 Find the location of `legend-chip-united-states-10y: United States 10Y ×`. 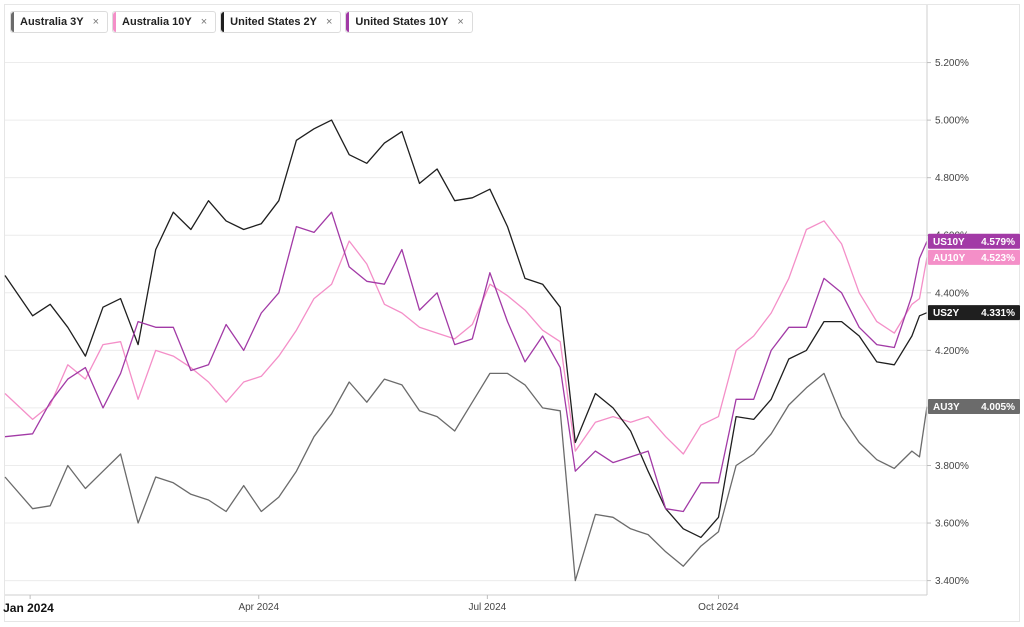

legend-chip-united-states-10y: United States 10Y × is located at coordinates (409, 22).